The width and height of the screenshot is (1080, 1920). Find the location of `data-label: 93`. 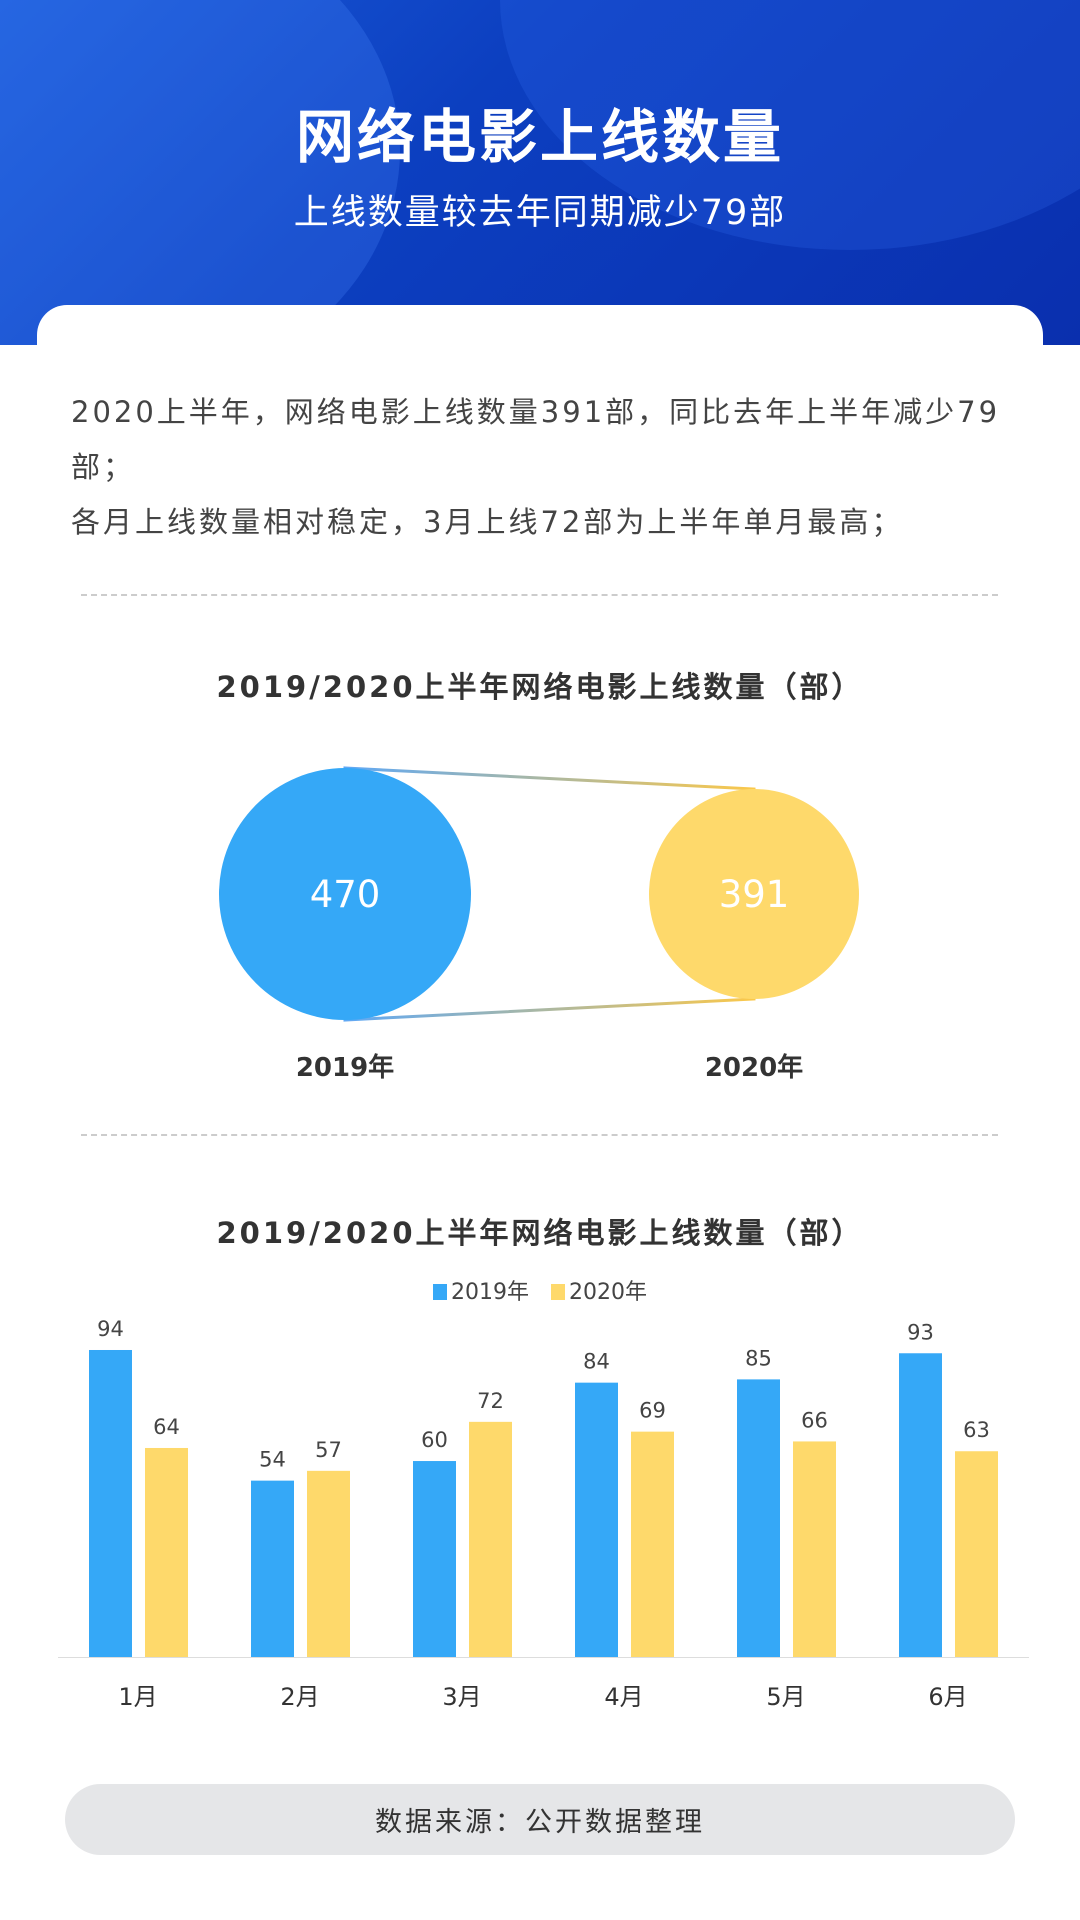

data-label: 93 is located at coordinates (920, 1332).